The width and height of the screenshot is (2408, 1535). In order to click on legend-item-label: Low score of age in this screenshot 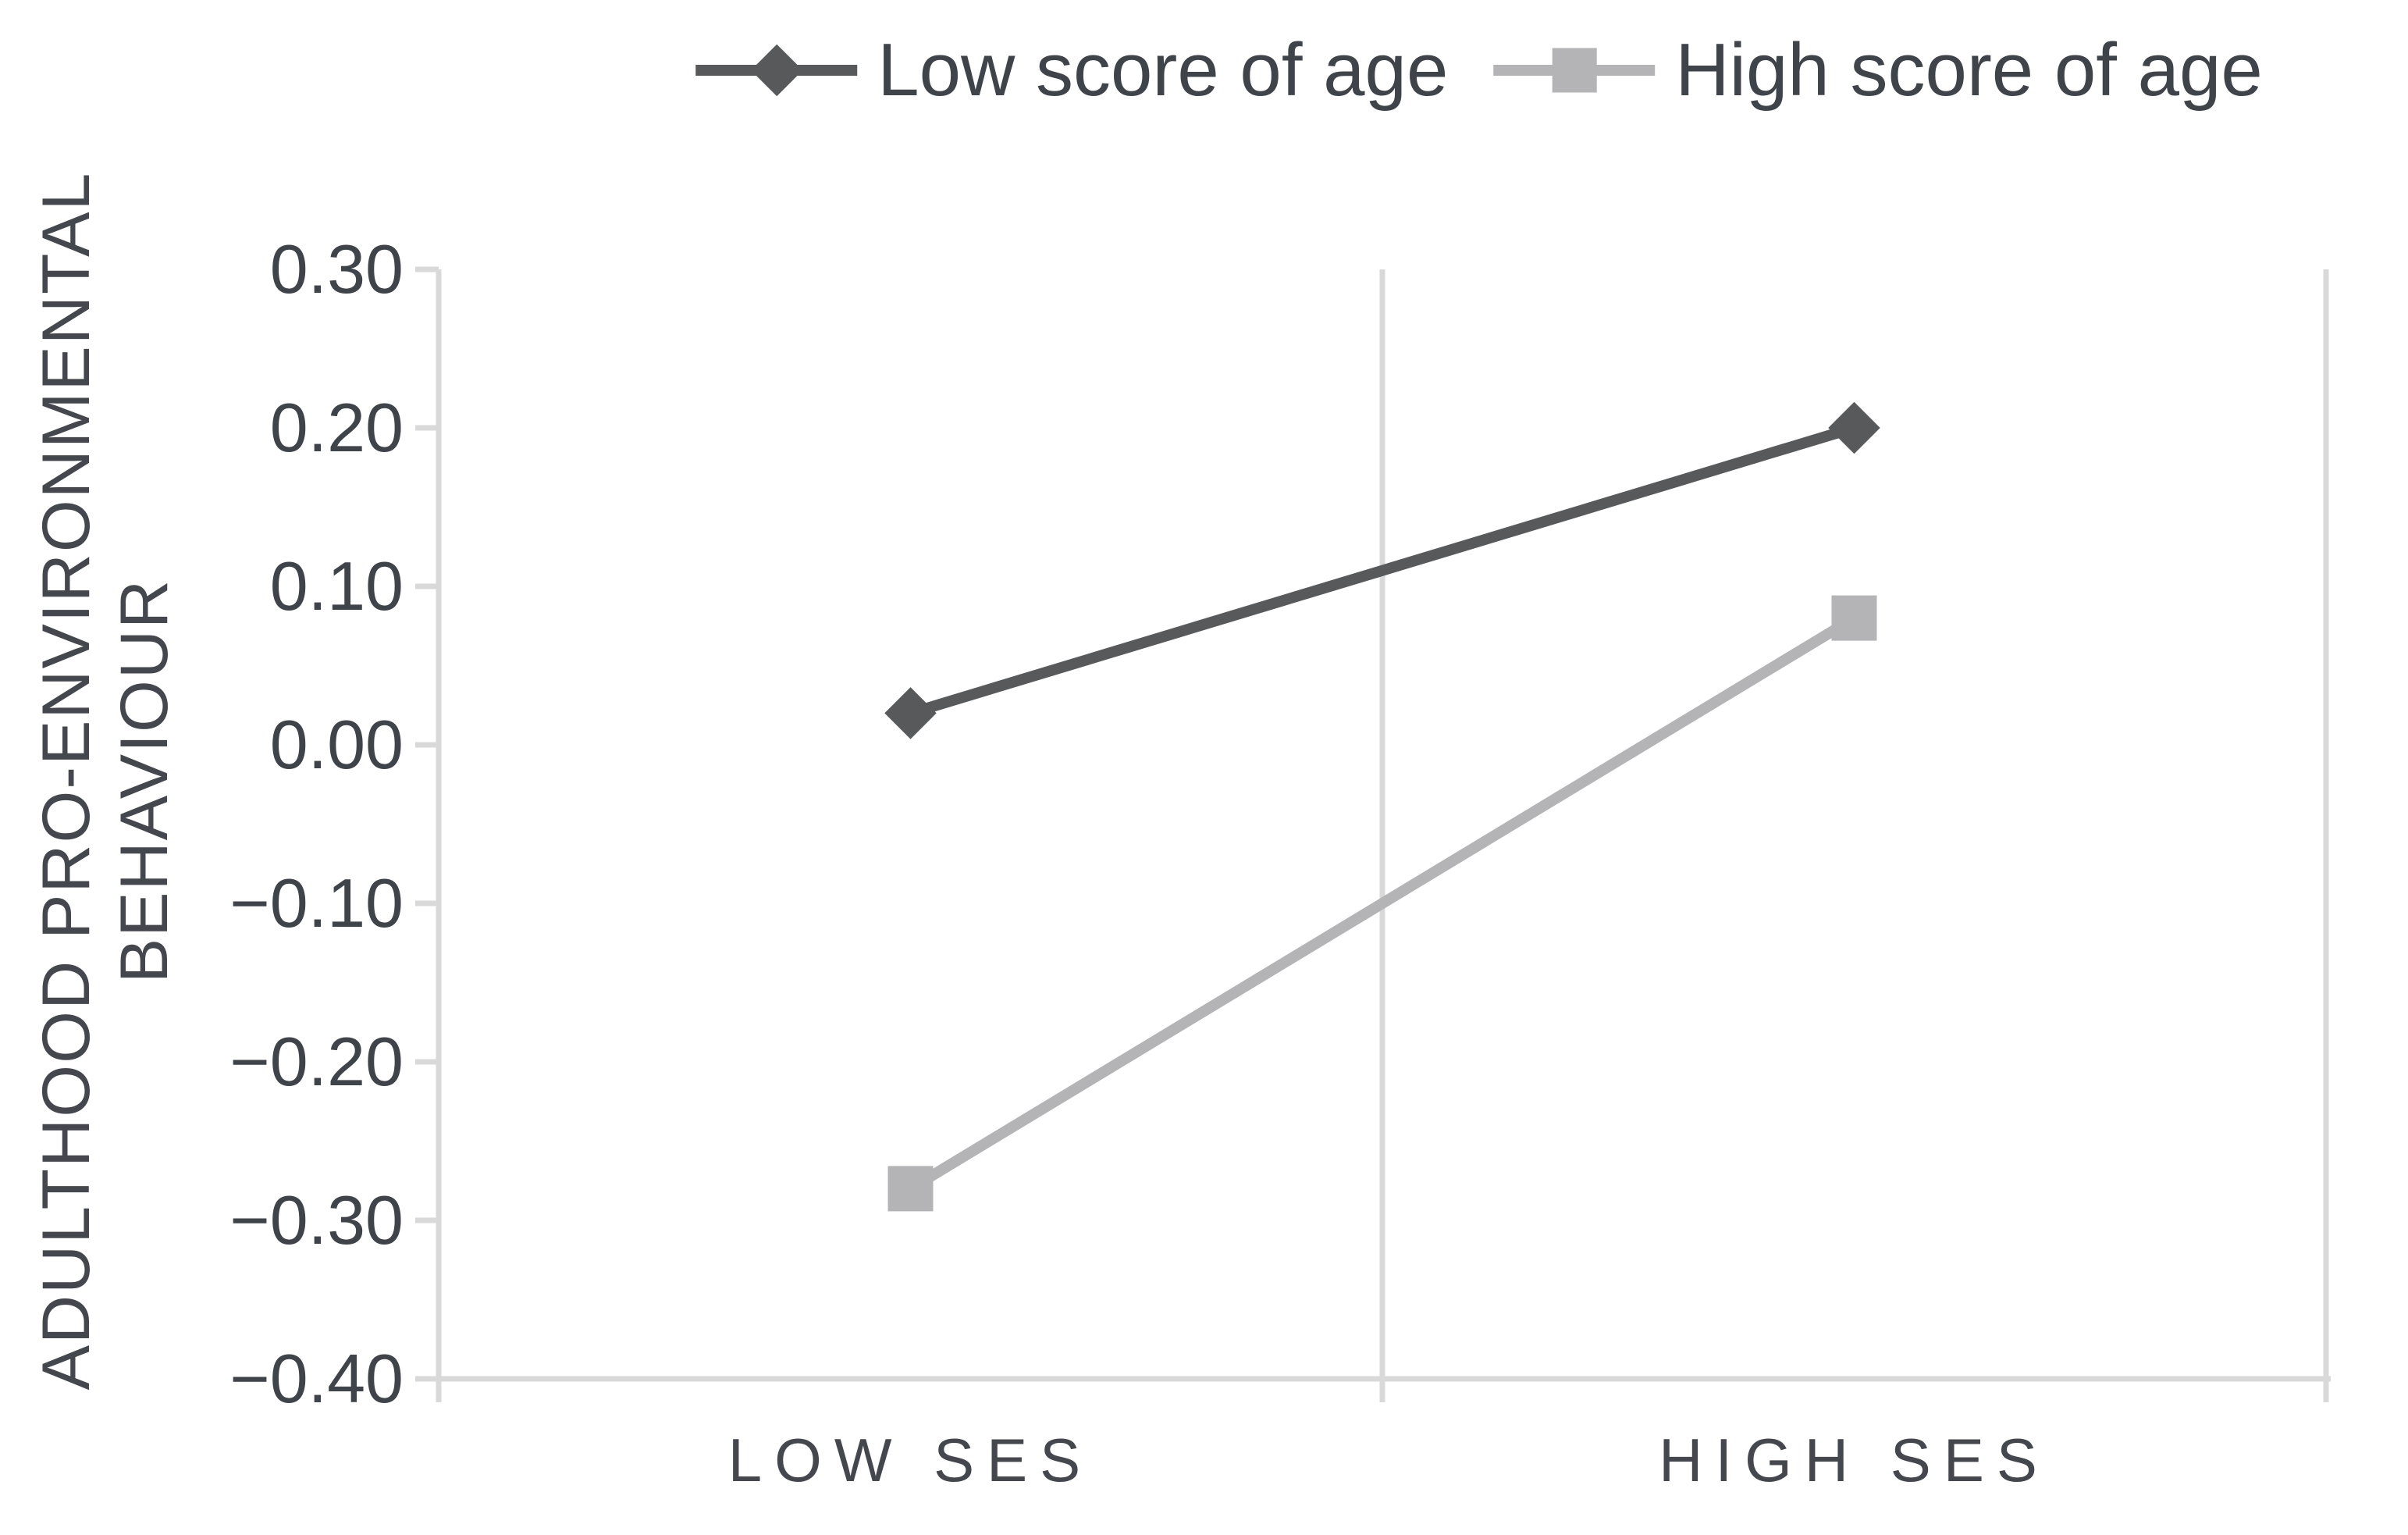, I will do `click(1163, 70)`.